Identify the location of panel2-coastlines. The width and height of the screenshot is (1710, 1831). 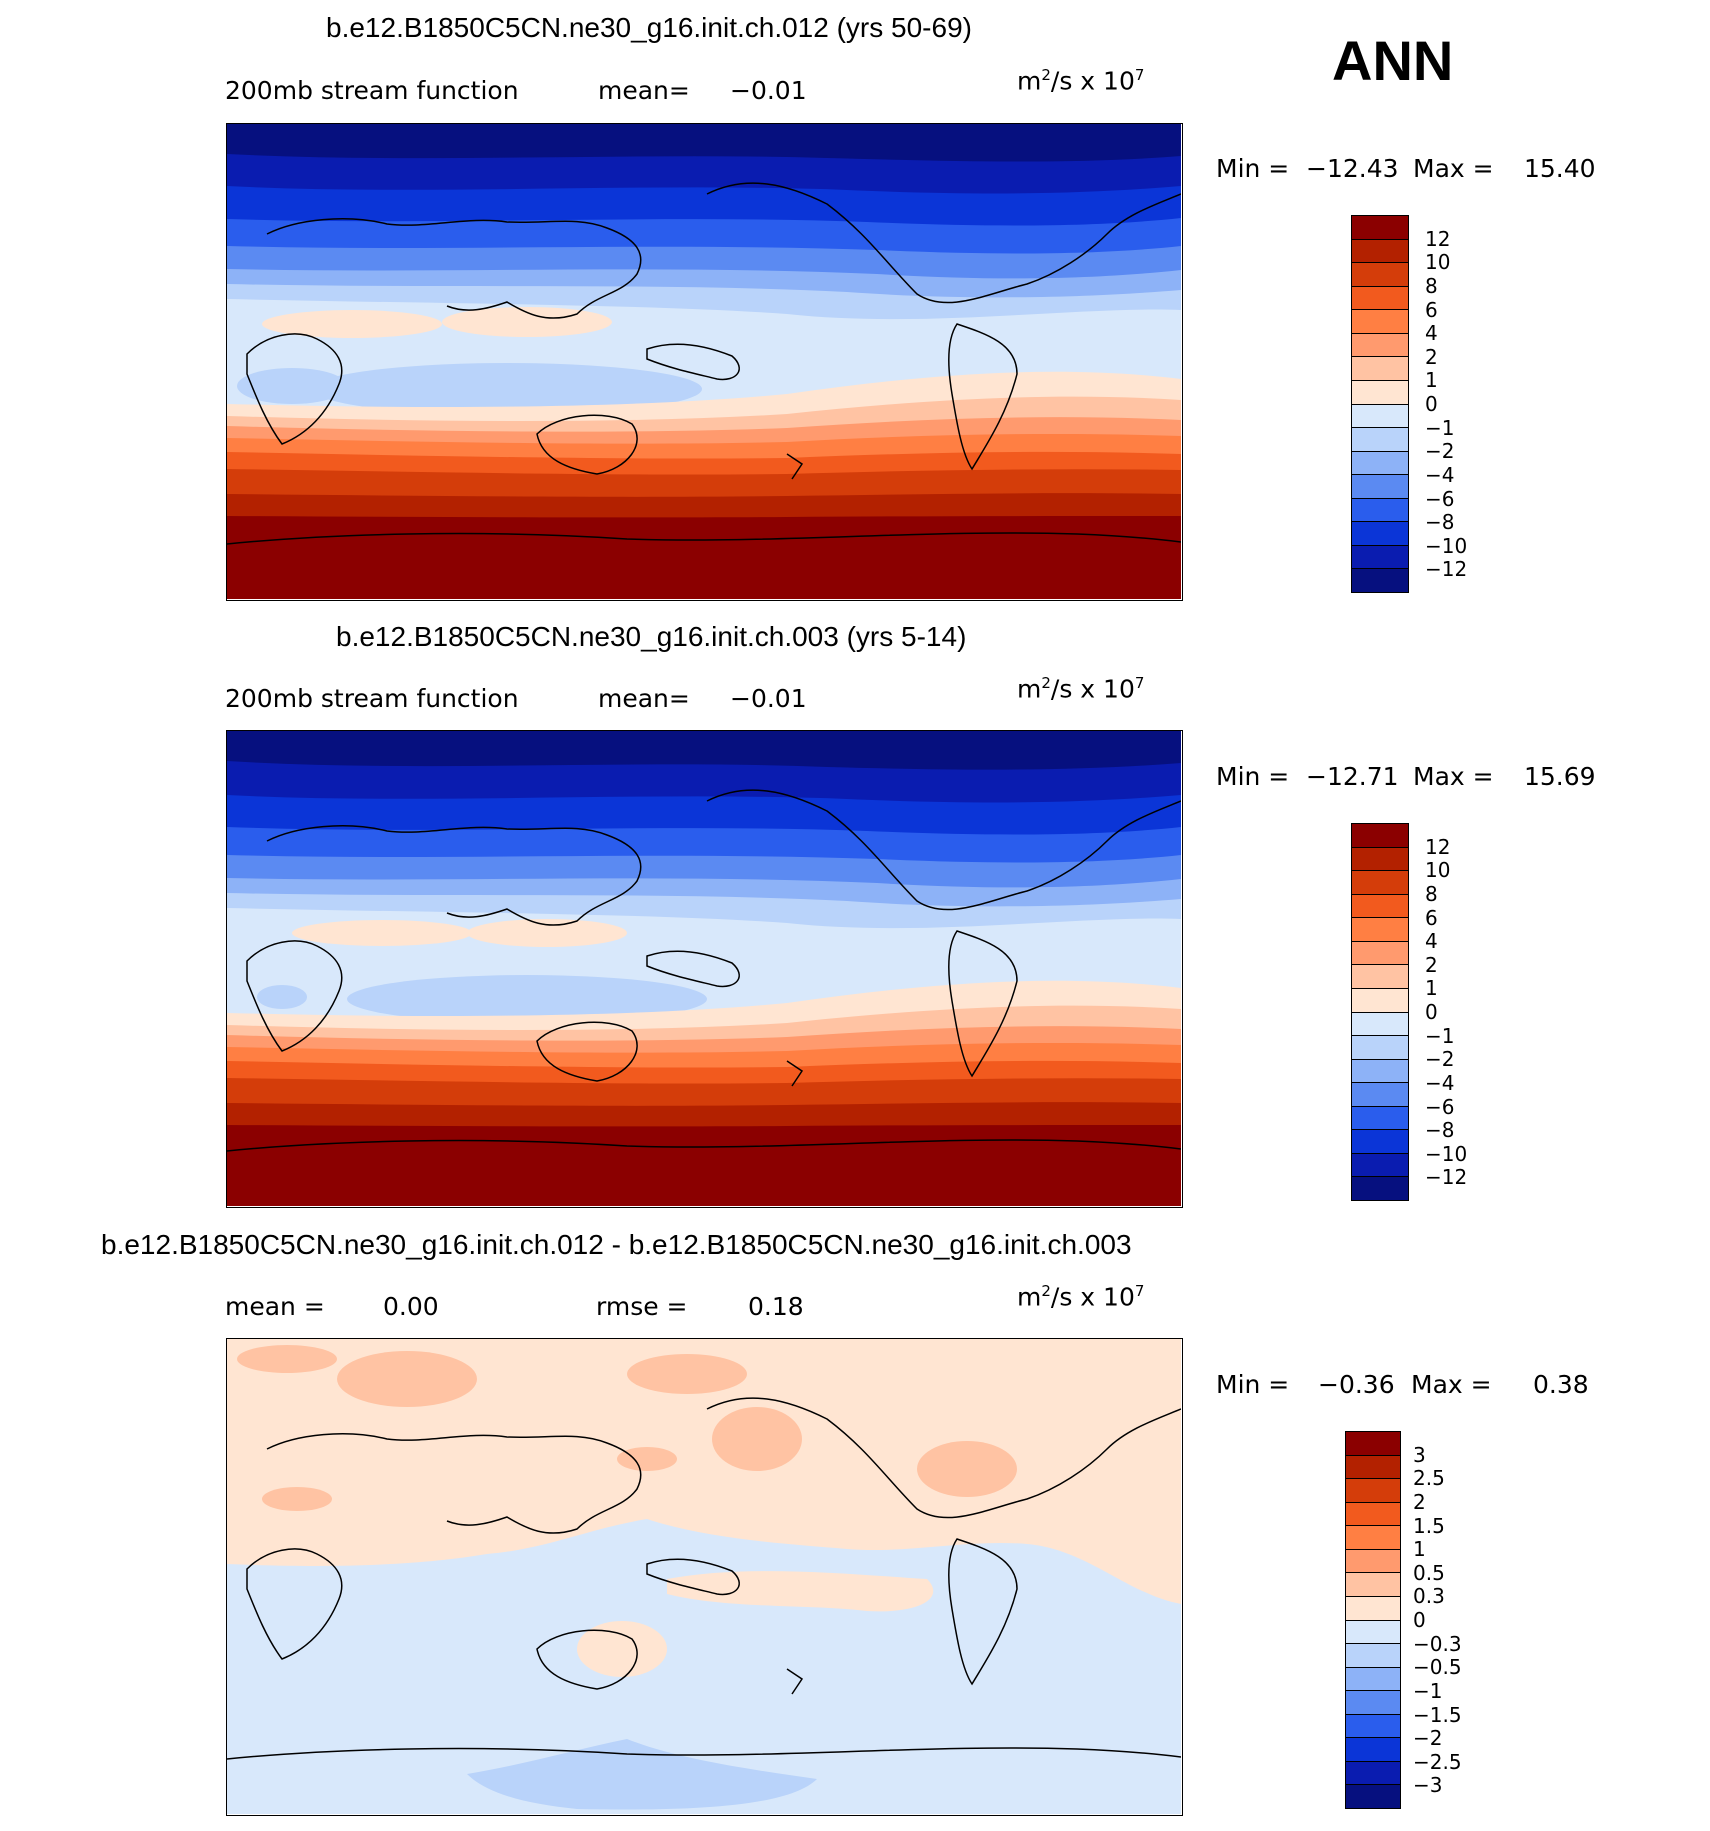
(704, 970).